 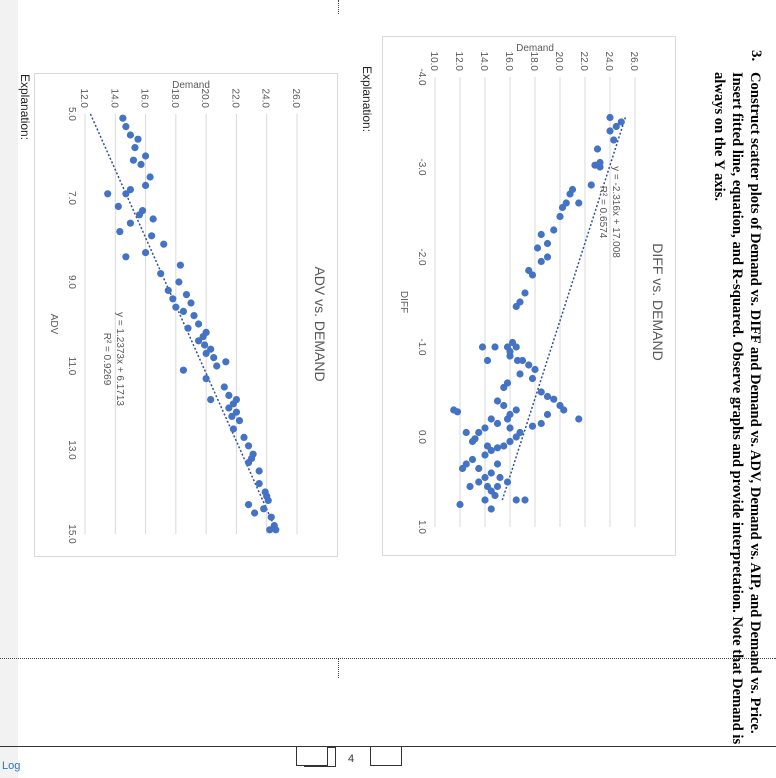 I want to click on x-tick-label: 5.0, so click(x=71, y=114).